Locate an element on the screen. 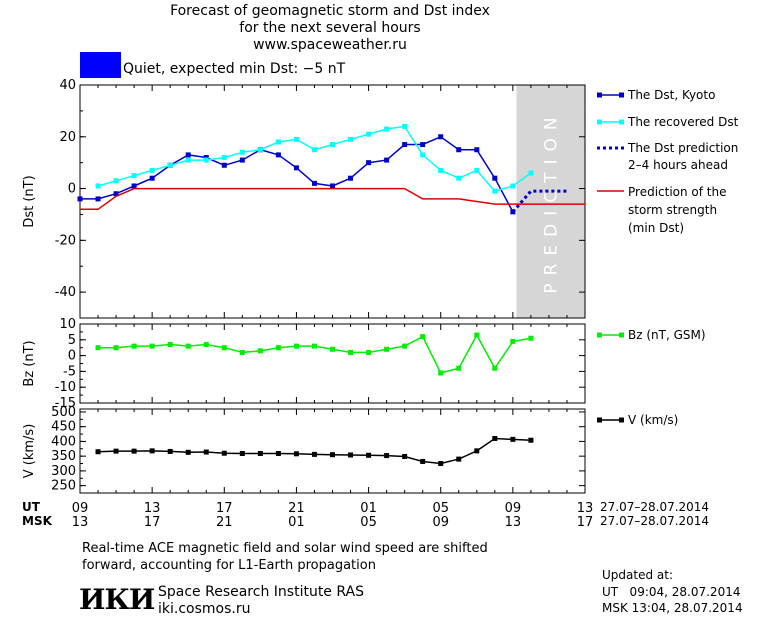 The height and width of the screenshot is (620, 760). ut-tick-label: 05 is located at coordinates (440, 508).